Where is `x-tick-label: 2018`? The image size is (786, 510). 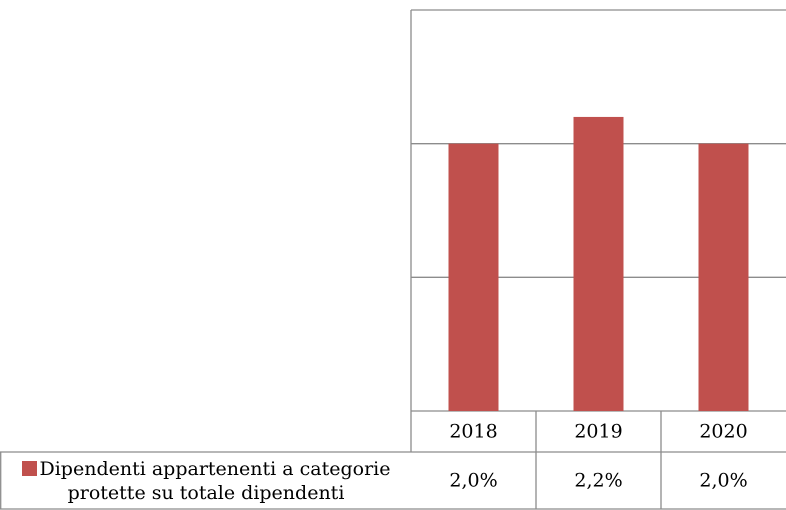 x-tick-label: 2018 is located at coordinates (473, 432).